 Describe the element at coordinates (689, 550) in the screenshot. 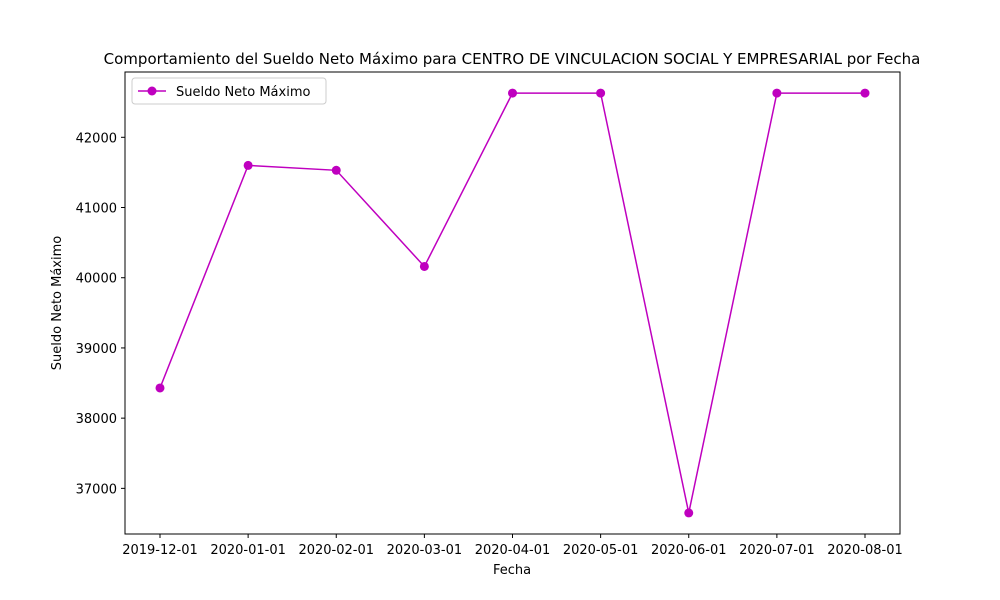

I see `x-tick-label: 2020-06-01` at that location.